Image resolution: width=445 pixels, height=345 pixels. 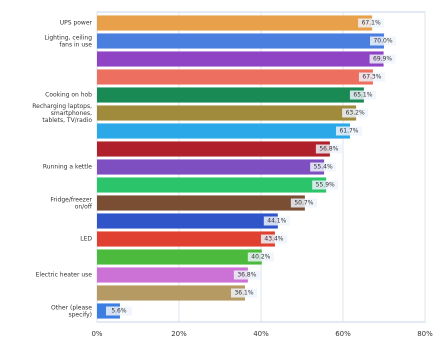 I want to click on x-tick-label: 0%, so click(x=96, y=334).